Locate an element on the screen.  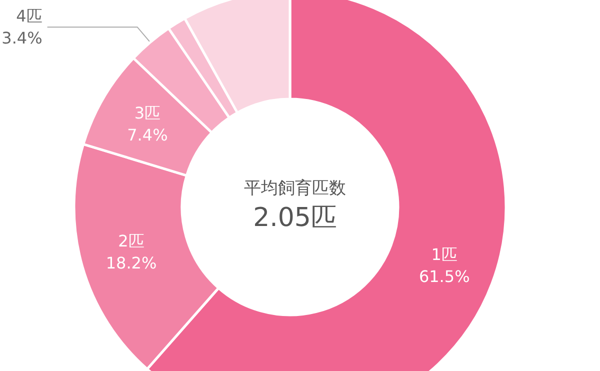
data-label: 18.2% is located at coordinates (131, 263).